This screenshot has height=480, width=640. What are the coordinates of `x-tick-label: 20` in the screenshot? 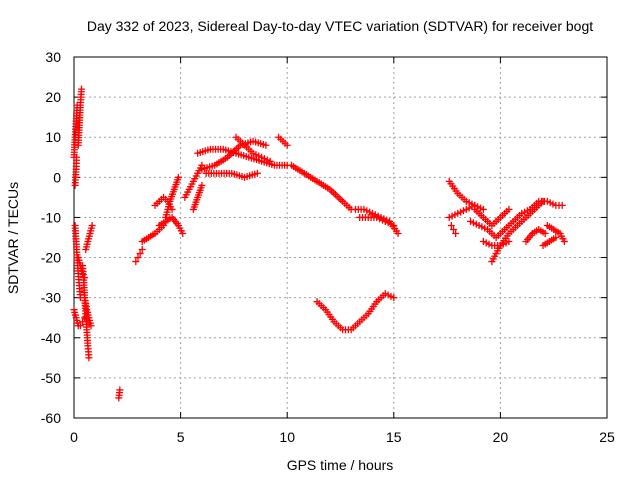 It's located at (501, 437).